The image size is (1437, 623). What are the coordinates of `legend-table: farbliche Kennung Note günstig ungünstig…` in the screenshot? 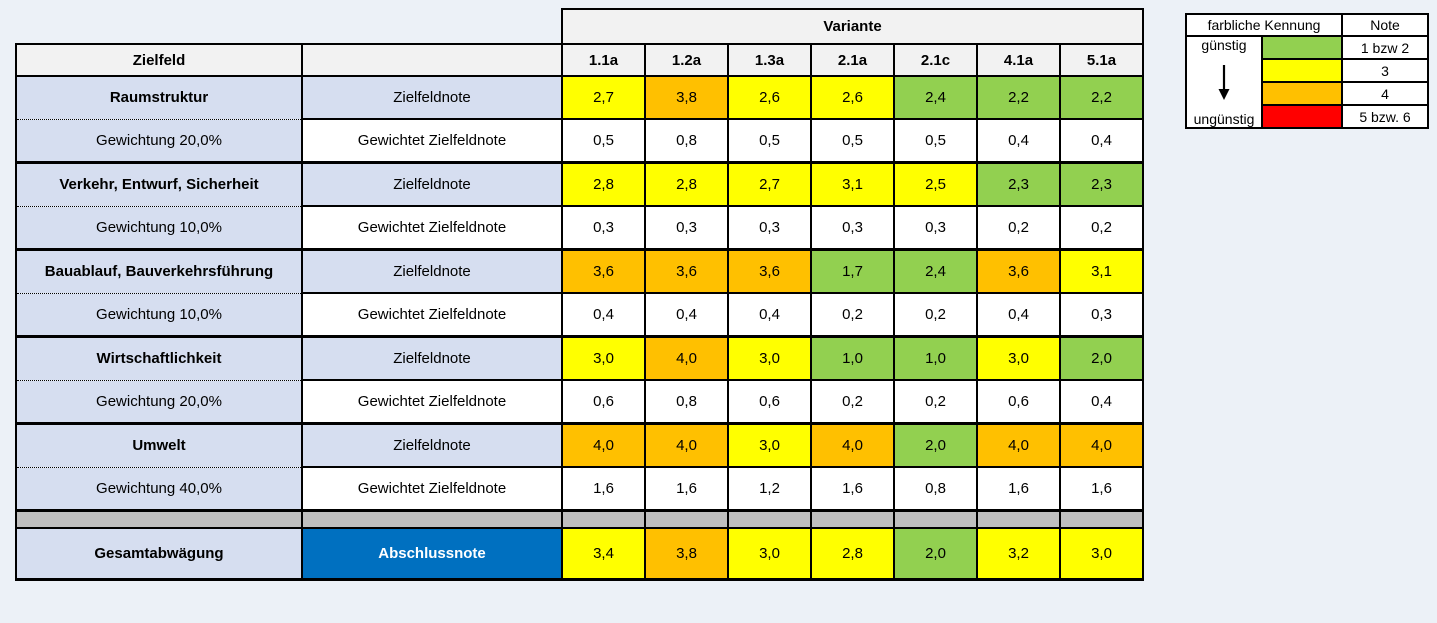 It's located at (1307, 71).